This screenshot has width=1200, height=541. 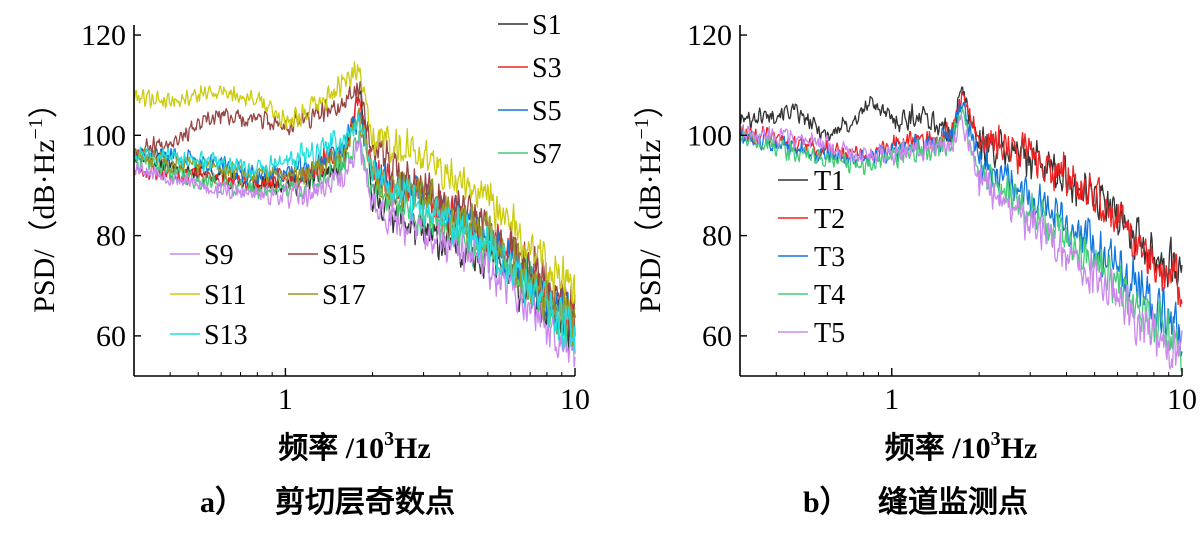 I want to click on legend-label-S7: S7, so click(x=547, y=154).